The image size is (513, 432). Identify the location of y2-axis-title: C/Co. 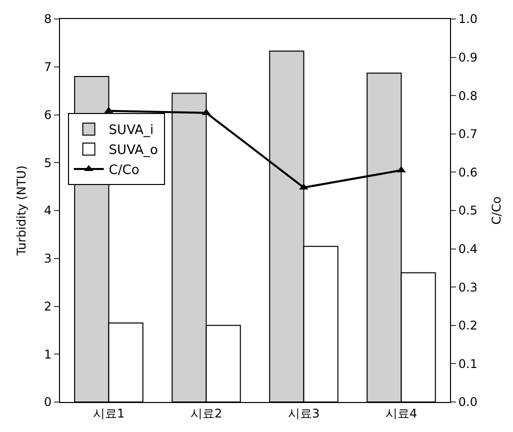
(496, 210).